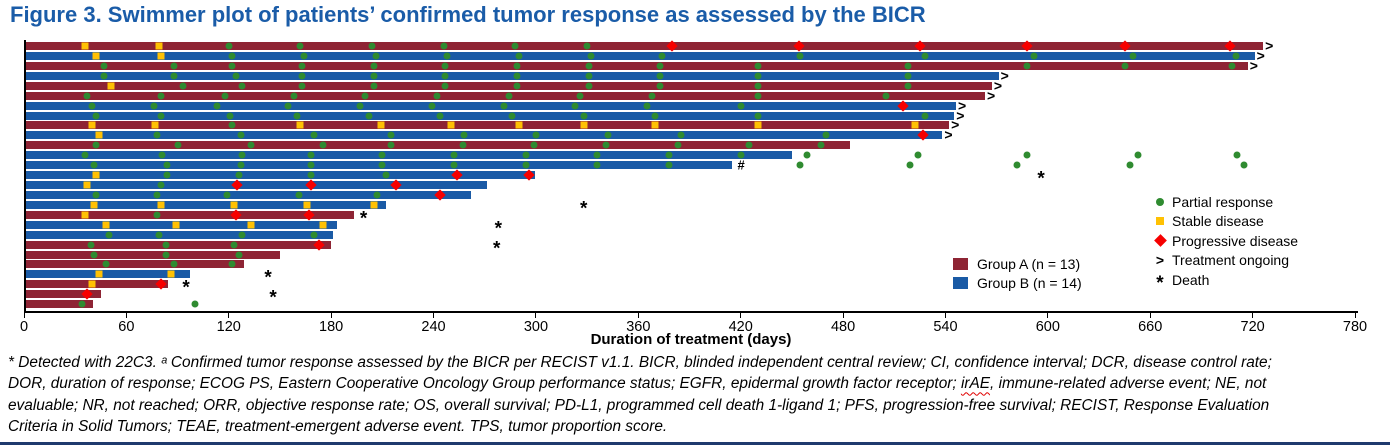 Image resolution: width=1390 pixels, height=447 pixels. What do you see at coordinates (126, 327) in the screenshot?
I see `x-tick-label: 60` at bounding box center [126, 327].